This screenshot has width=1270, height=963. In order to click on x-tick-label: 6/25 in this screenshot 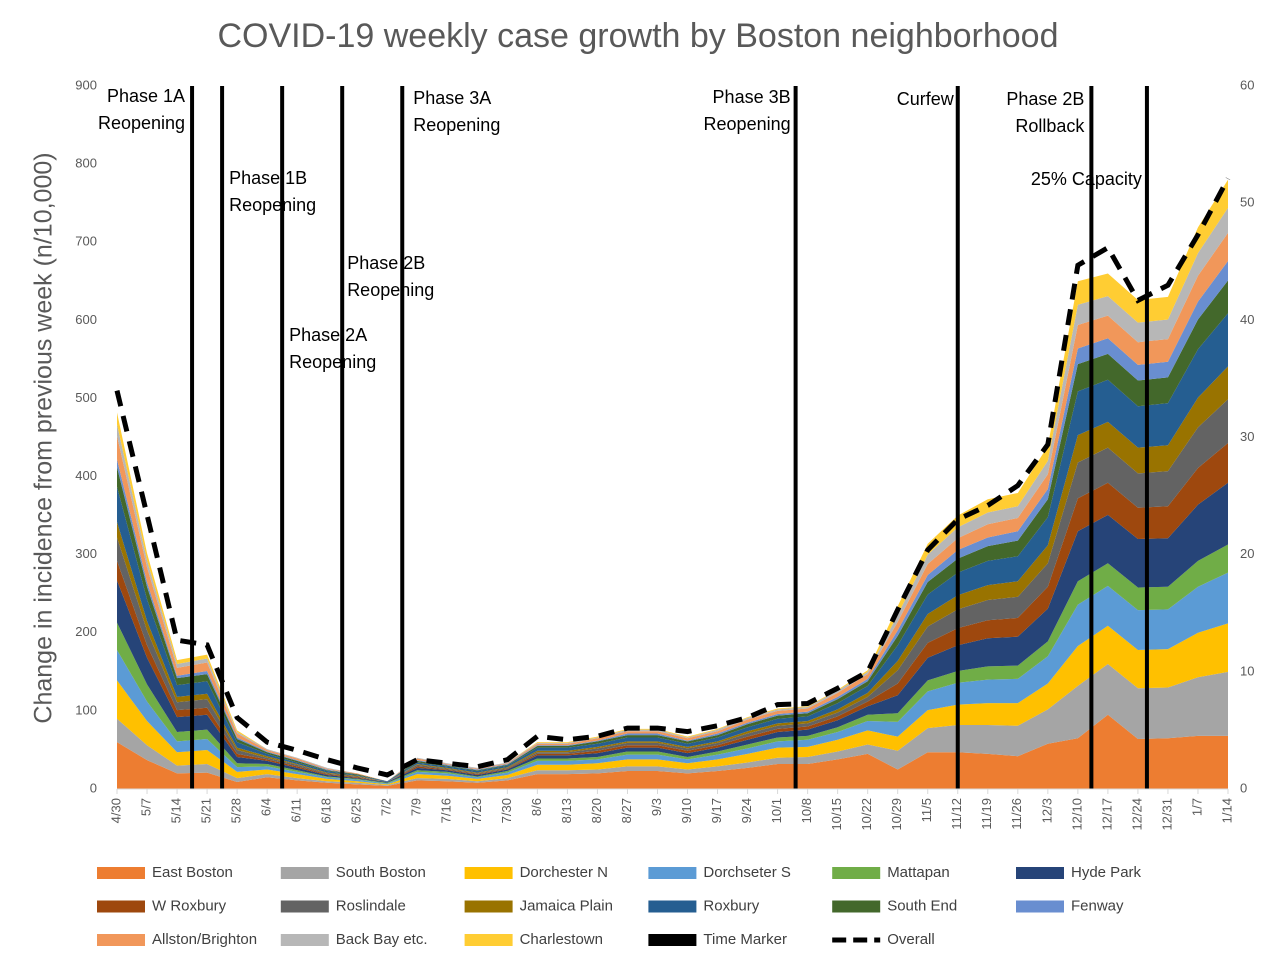, I will do `click(356, 810)`.